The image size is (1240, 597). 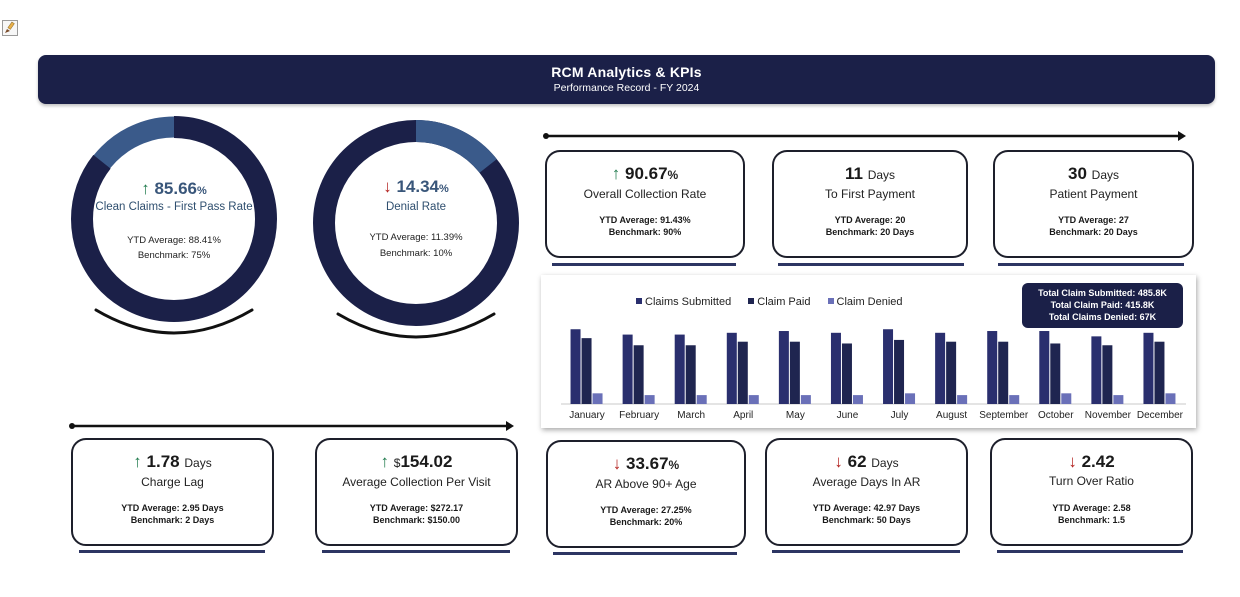 I want to click on ar-above-90-benchmark: Benchmark: 20%, so click(x=646, y=522).